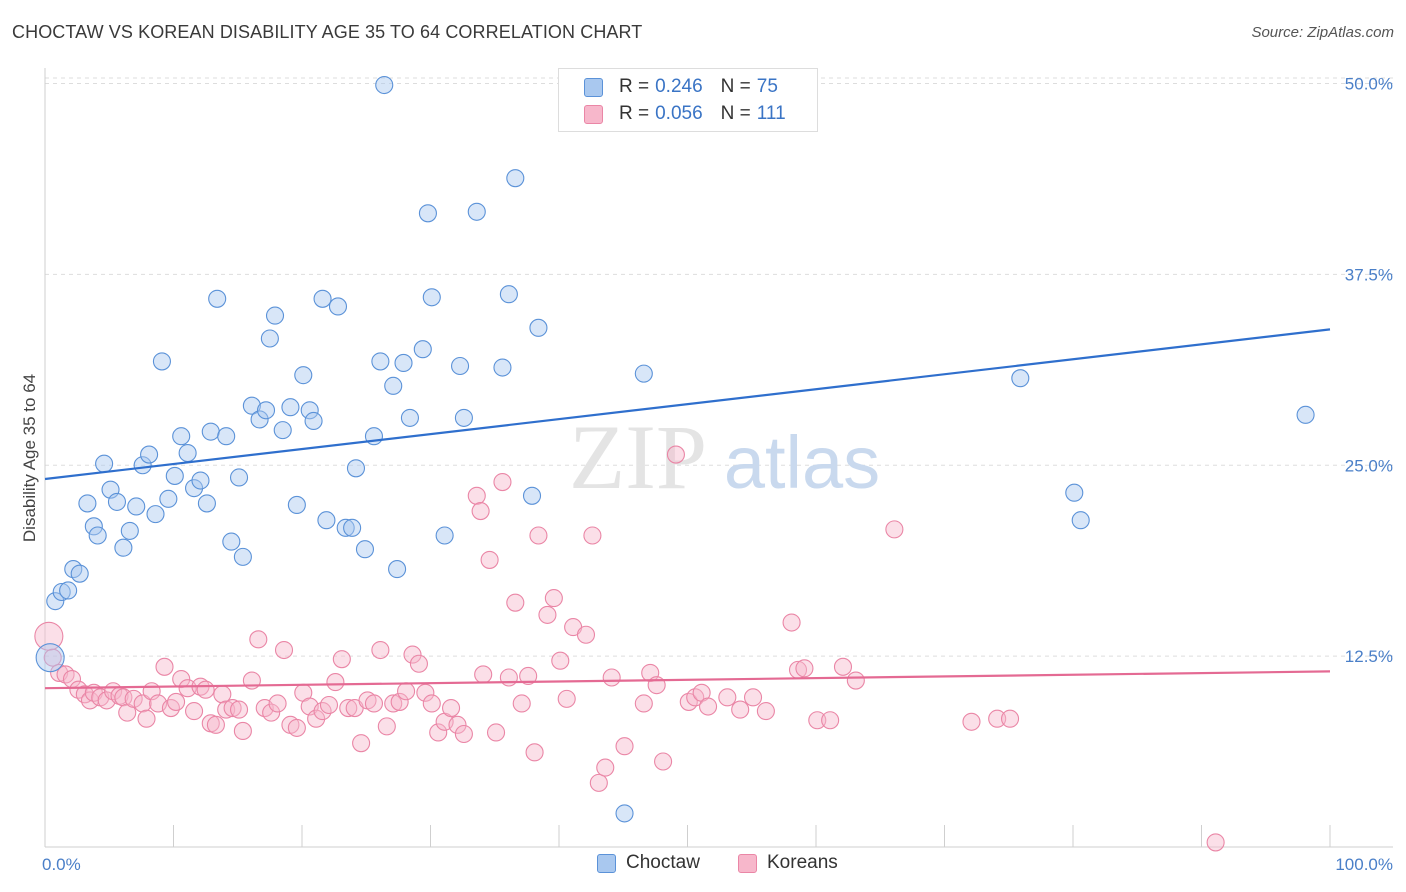 Image resolution: width=1406 pixels, height=892 pixels. What do you see at coordinates (703, 864) in the screenshot?
I see `series-legend: Choctaw Koreans` at bounding box center [703, 864].